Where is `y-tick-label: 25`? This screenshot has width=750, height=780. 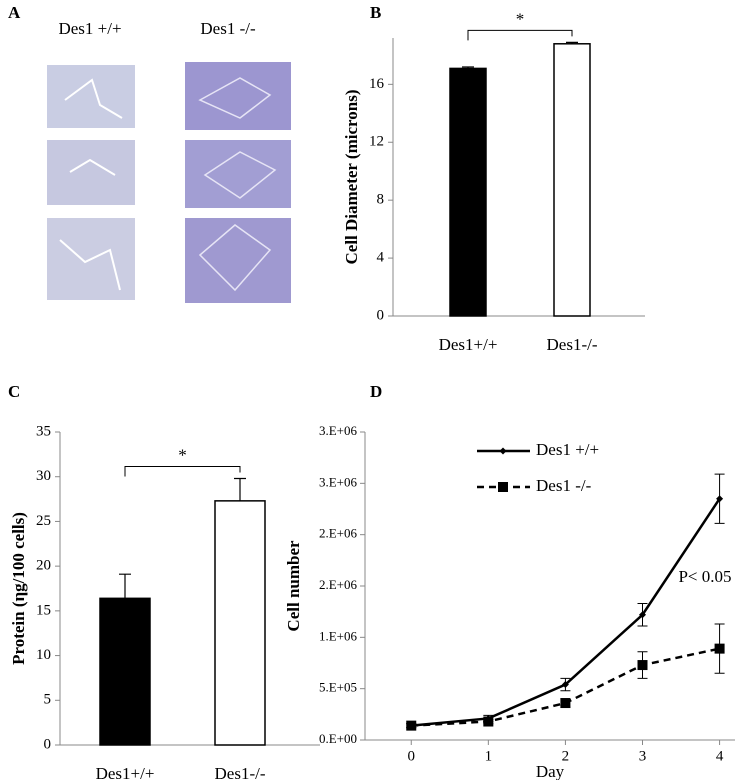
y-tick-label: 25 is located at coordinates (43, 521).